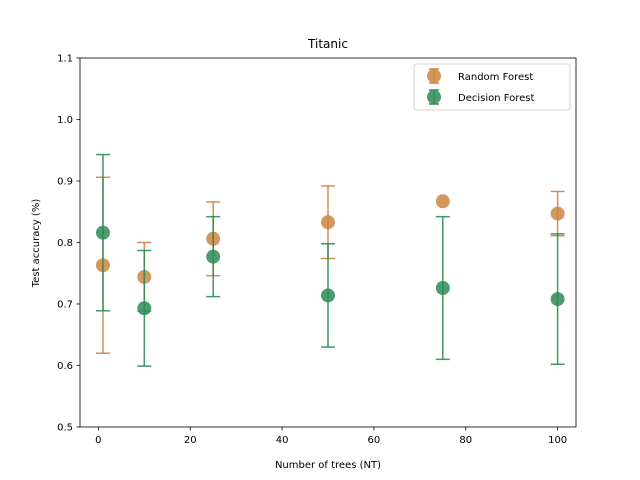  Describe the element at coordinates (65, 428) in the screenshot. I see `y-tick-label: 0.5` at that location.